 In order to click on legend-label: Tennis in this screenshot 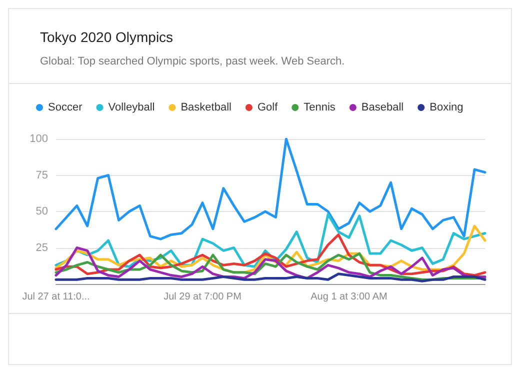, I will do `click(320, 108)`.